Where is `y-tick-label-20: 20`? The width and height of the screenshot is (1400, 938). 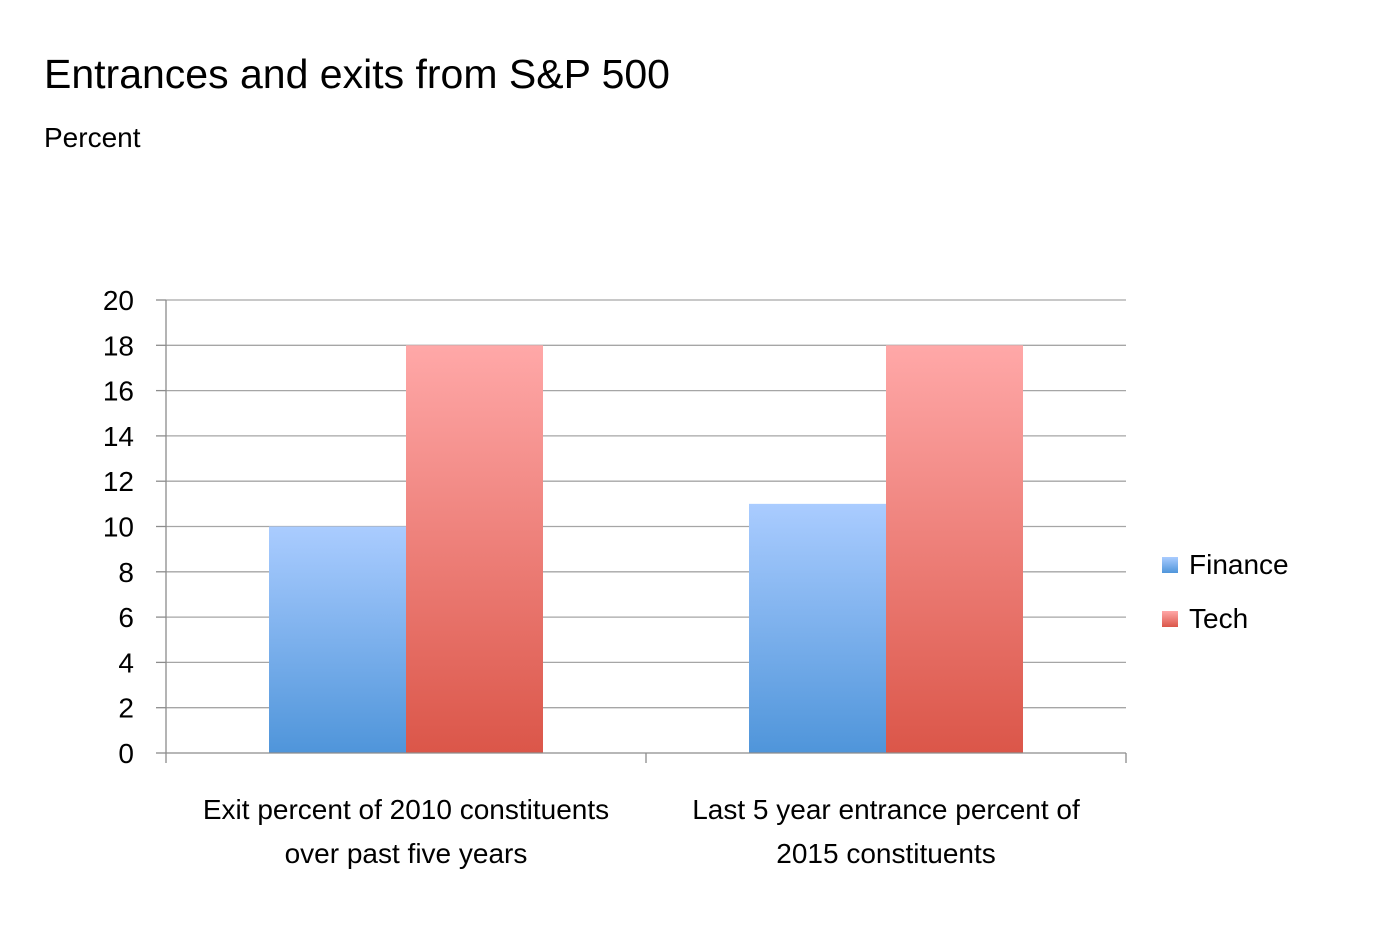 y-tick-label-20: 20 is located at coordinates (118, 300).